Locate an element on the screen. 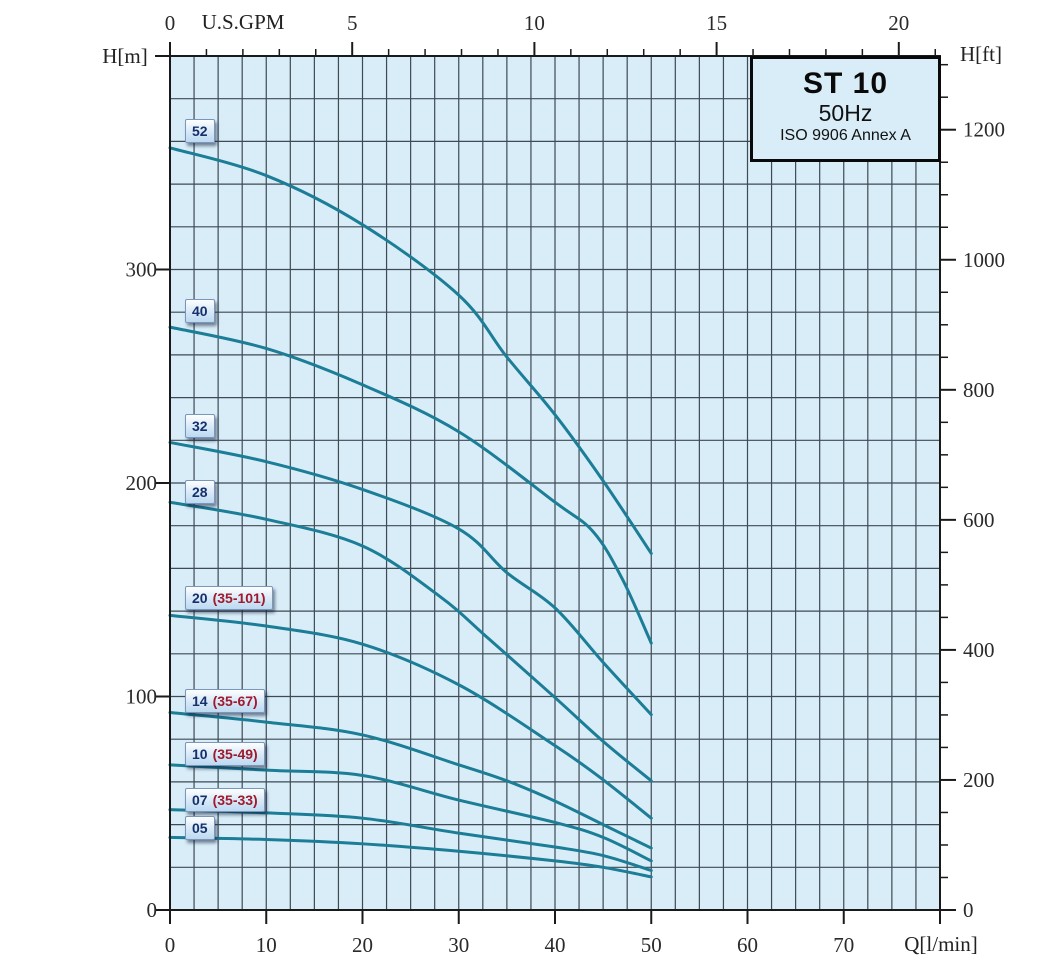 The width and height of the screenshot is (1060, 960). top-axis-tick-label: 10 is located at coordinates (534, 23).